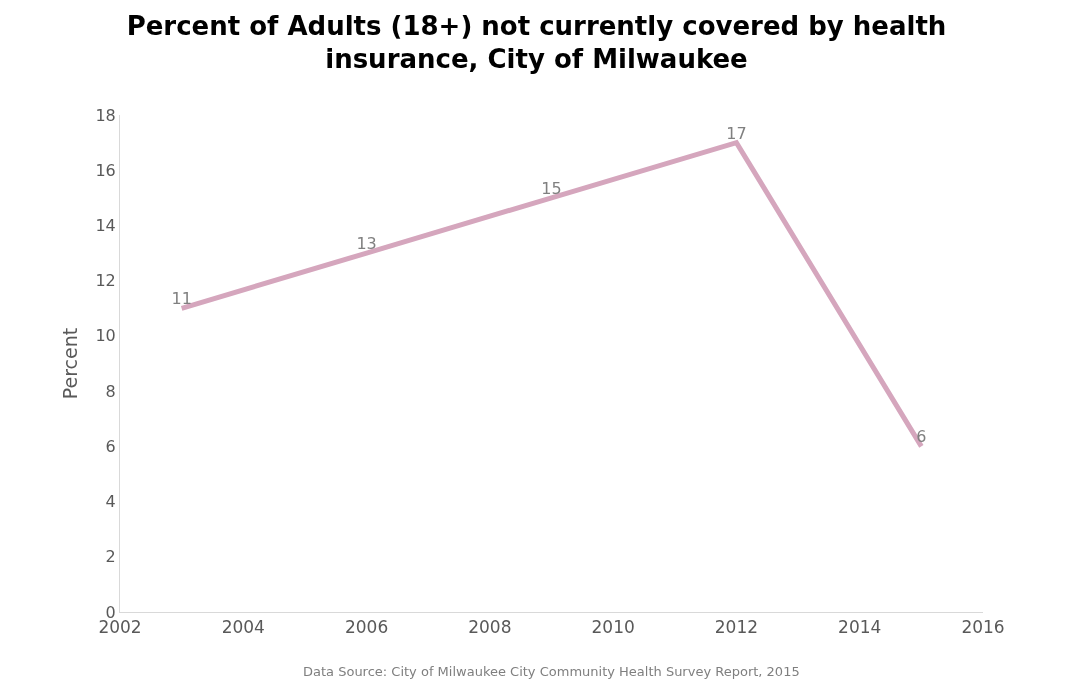 The image size is (1073, 692). What do you see at coordinates (736, 627) in the screenshot?
I see `x-tick-label: 2012` at bounding box center [736, 627].